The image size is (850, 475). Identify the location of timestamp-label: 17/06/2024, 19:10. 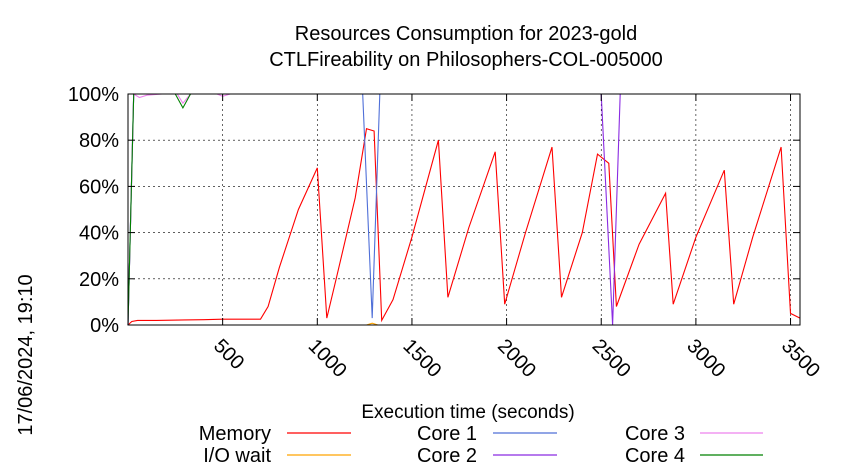
(26, 354).